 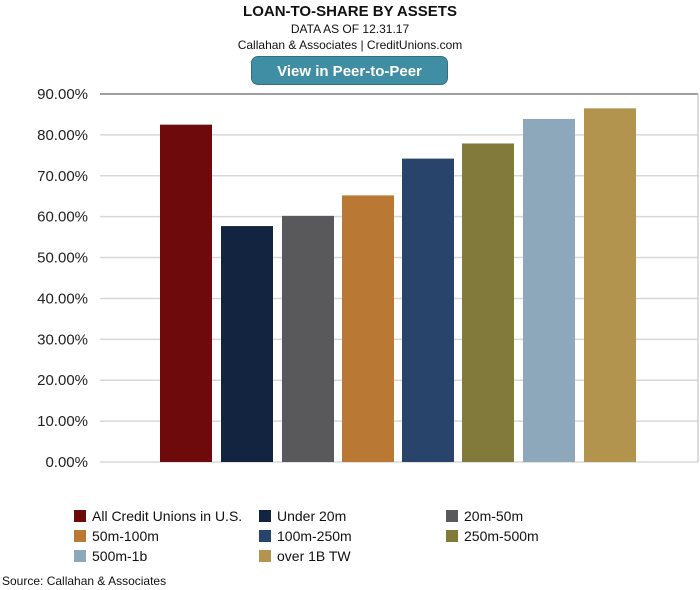 What do you see at coordinates (62, 380) in the screenshot?
I see `y-tick-label: 20.00%` at bounding box center [62, 380].